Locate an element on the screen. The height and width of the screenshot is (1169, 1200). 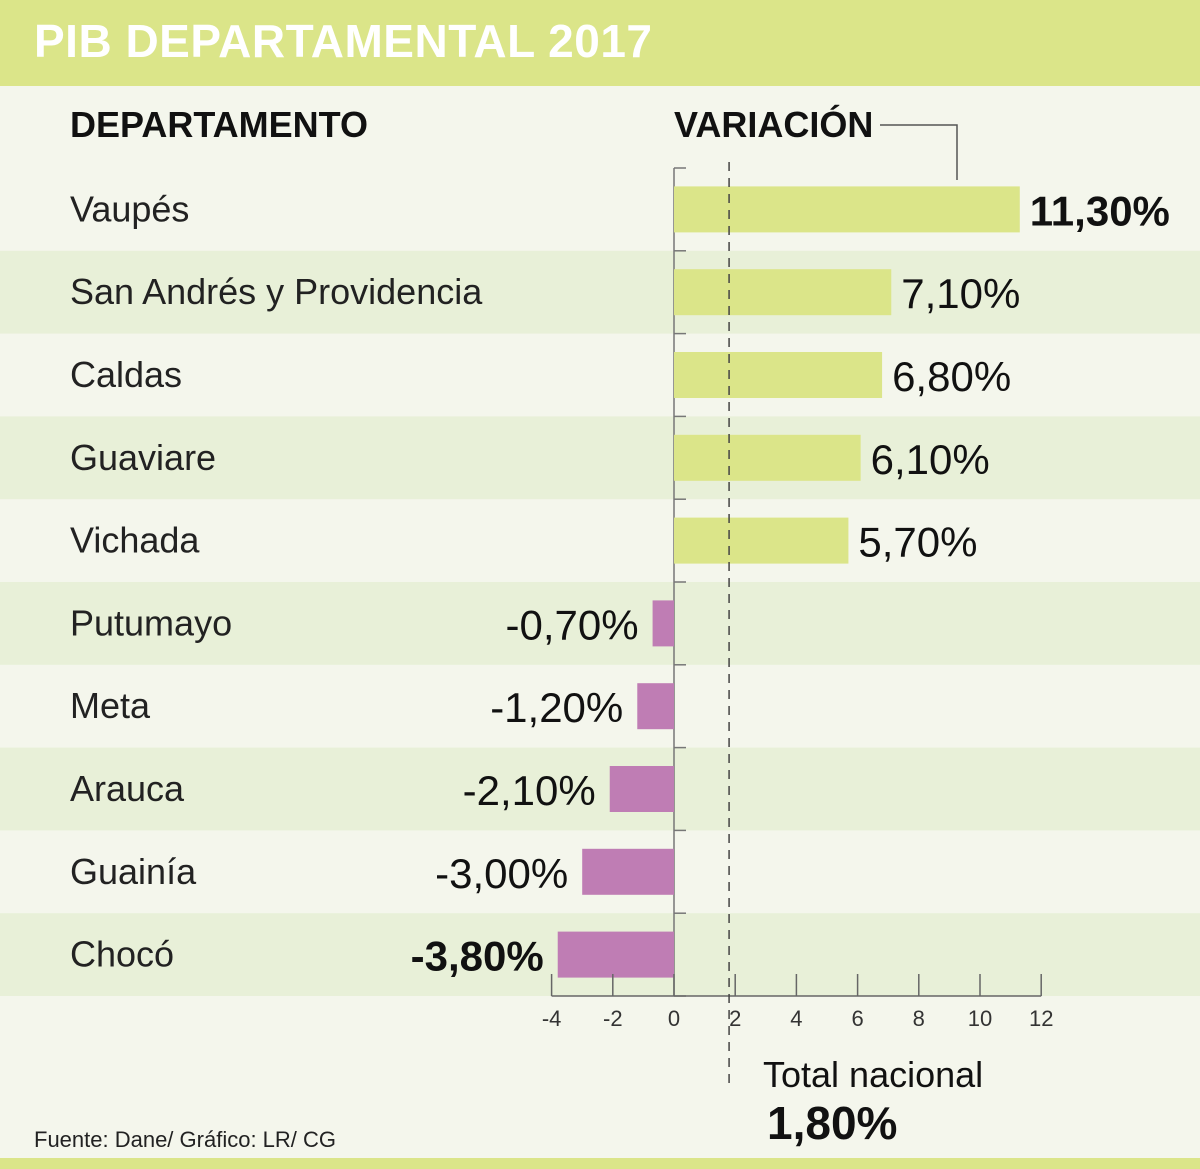
x-tick-label: 6 is located at coordinates (857, 1018).